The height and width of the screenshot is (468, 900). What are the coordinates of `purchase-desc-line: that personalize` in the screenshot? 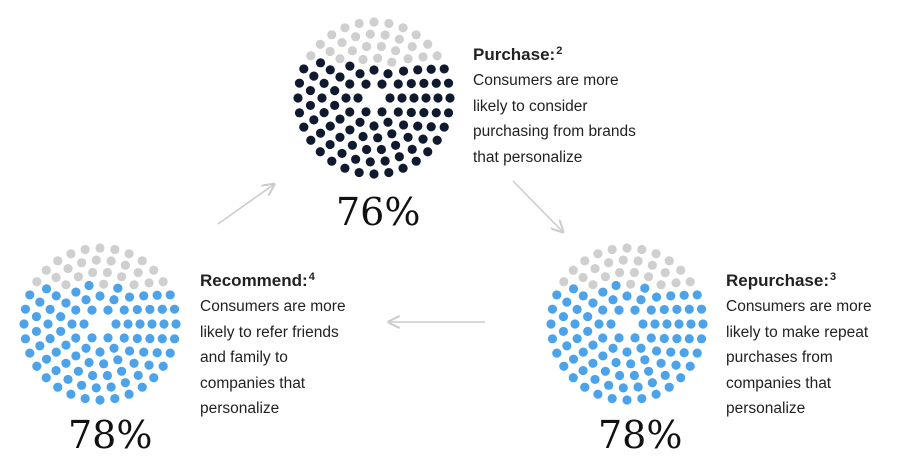 It's located at (528, 157).